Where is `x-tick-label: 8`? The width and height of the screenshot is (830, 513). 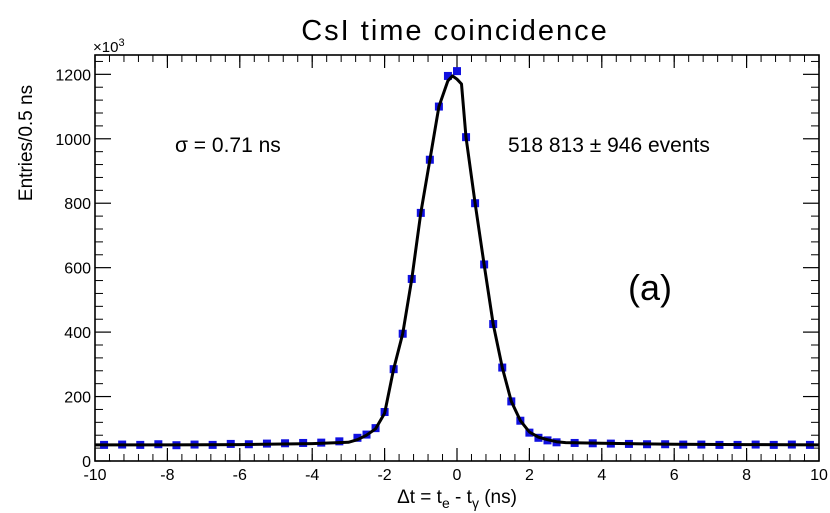
x-tick-label: 8 is located at coordinates (746, 475).